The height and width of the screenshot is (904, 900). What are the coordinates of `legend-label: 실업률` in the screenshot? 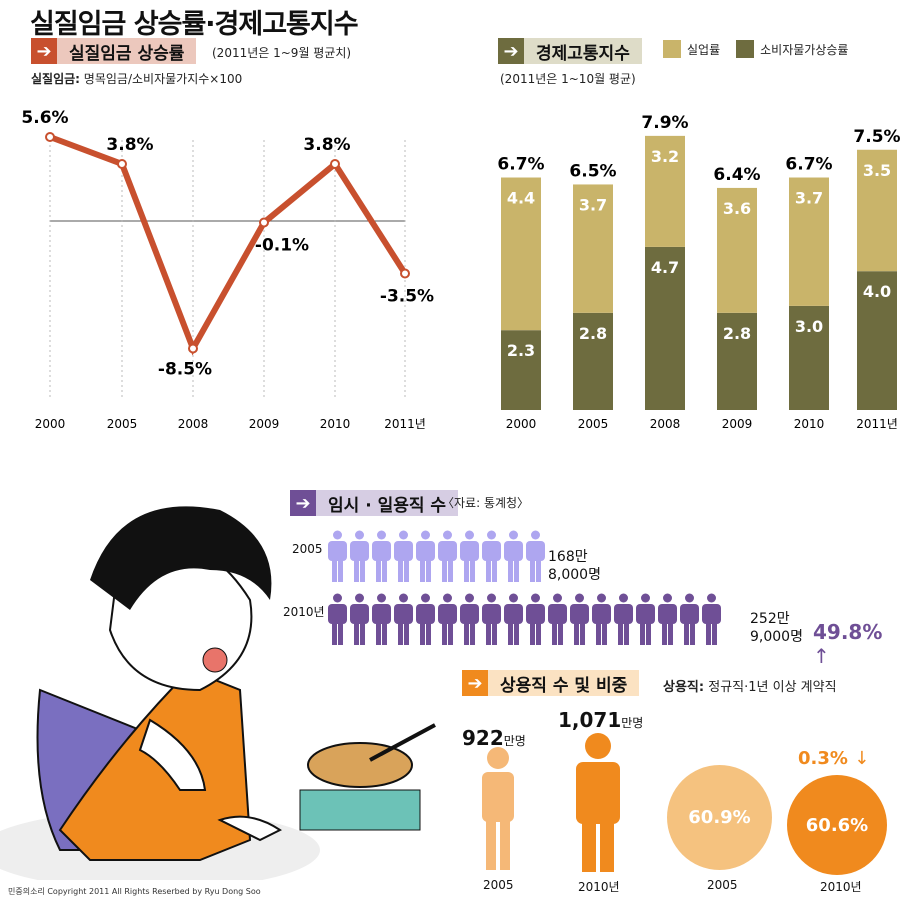 It's located at (704, 49).